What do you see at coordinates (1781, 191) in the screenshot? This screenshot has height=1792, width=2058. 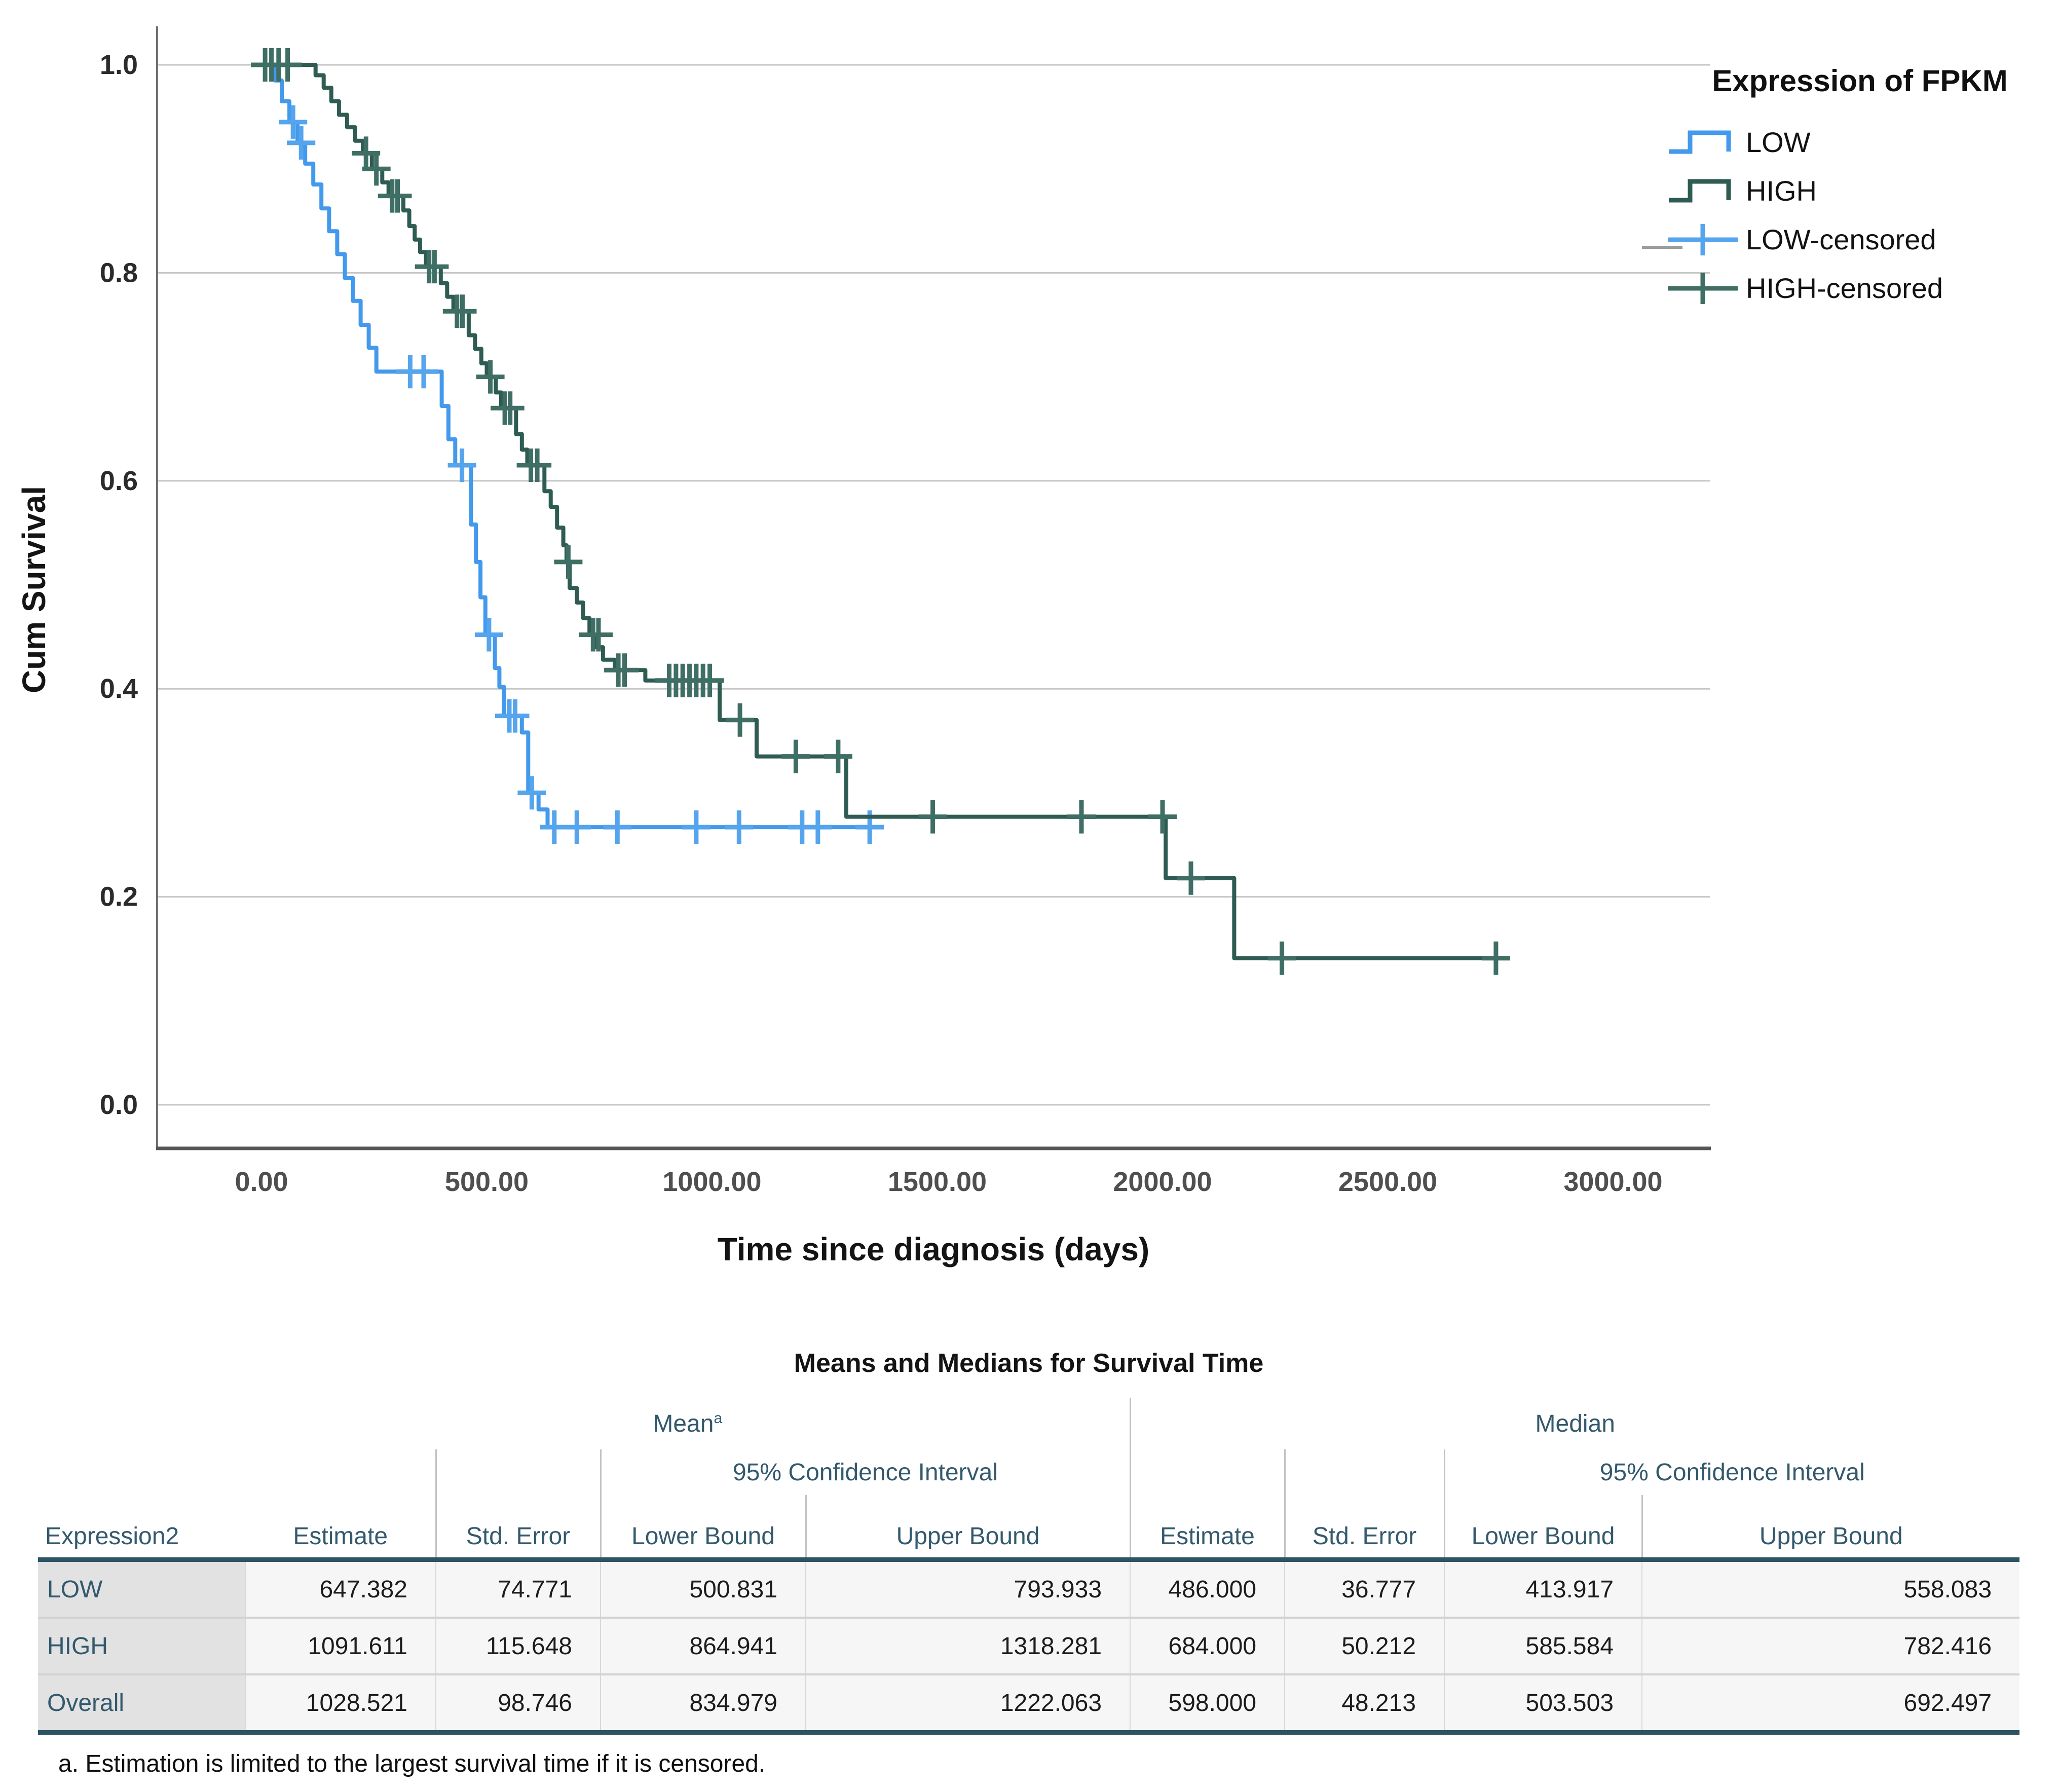 I see `legend-entry-label: HIGH` at bounding box center [1781, 191].